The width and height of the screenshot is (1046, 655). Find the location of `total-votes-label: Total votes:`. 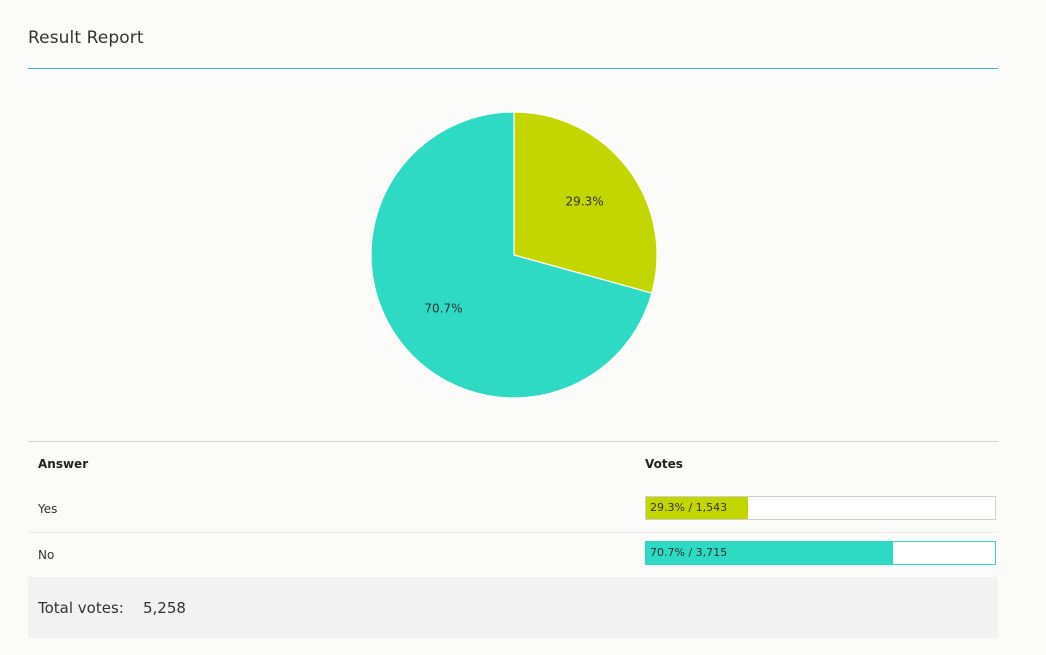

total-votes-label: Total votes: is located at coordinates (81, 608).